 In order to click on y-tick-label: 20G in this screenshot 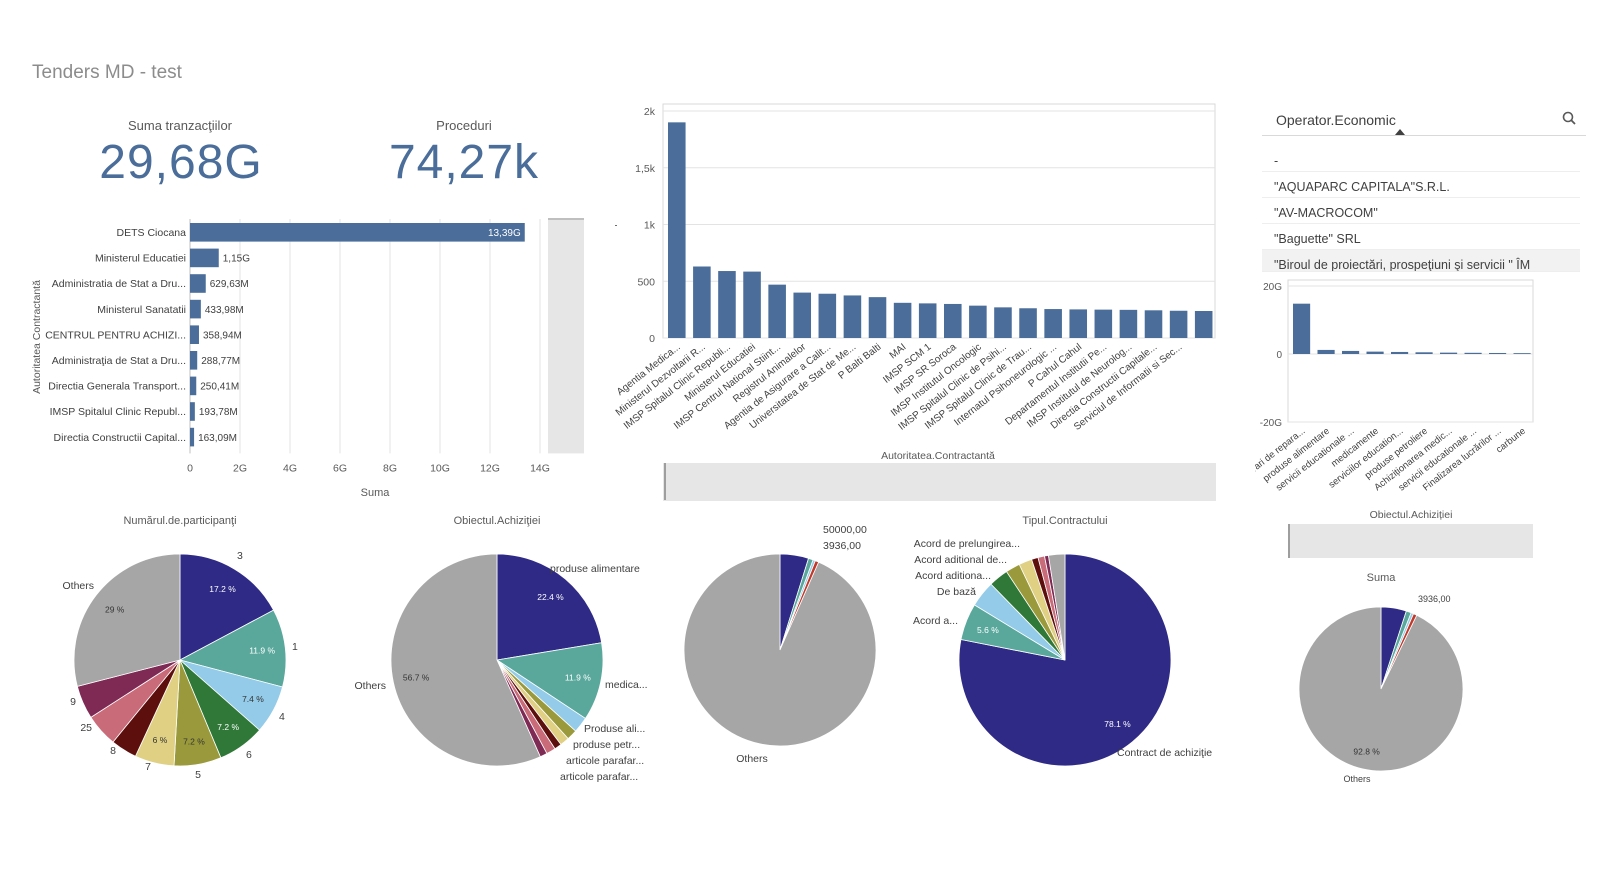, I will do `click(1272, 287)`.